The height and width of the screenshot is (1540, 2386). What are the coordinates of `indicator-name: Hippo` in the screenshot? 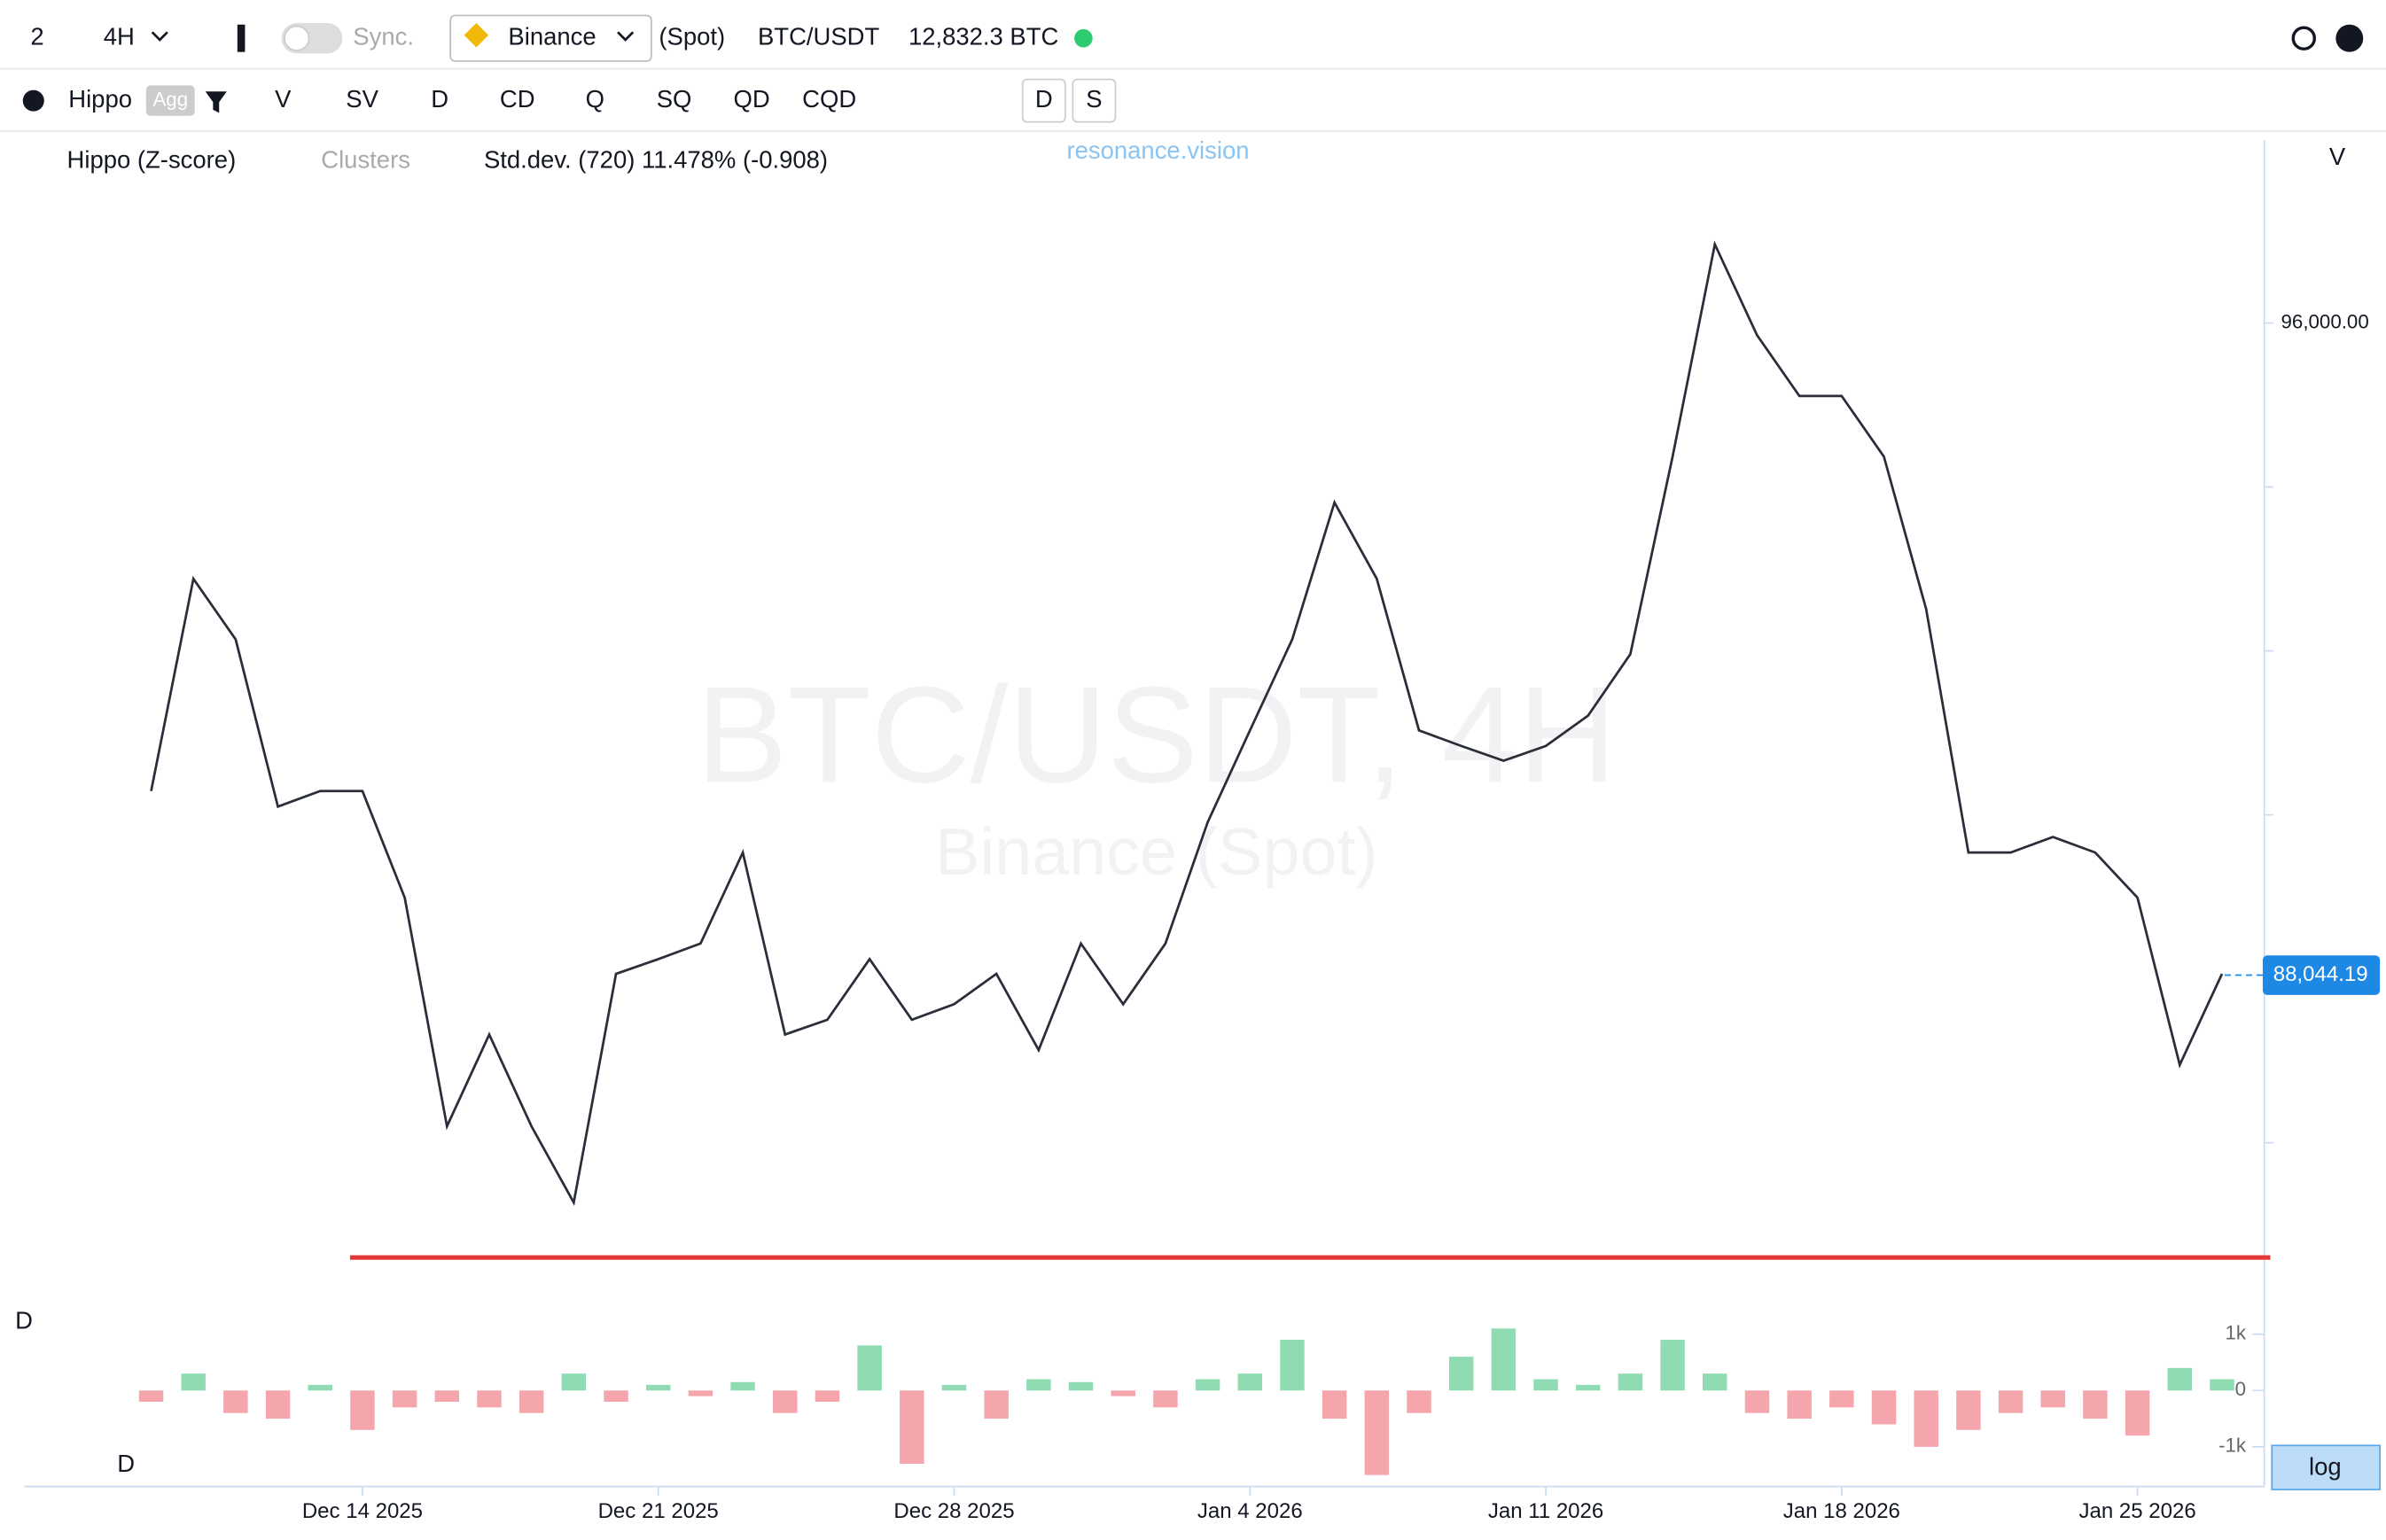 It's located at (100, 99).